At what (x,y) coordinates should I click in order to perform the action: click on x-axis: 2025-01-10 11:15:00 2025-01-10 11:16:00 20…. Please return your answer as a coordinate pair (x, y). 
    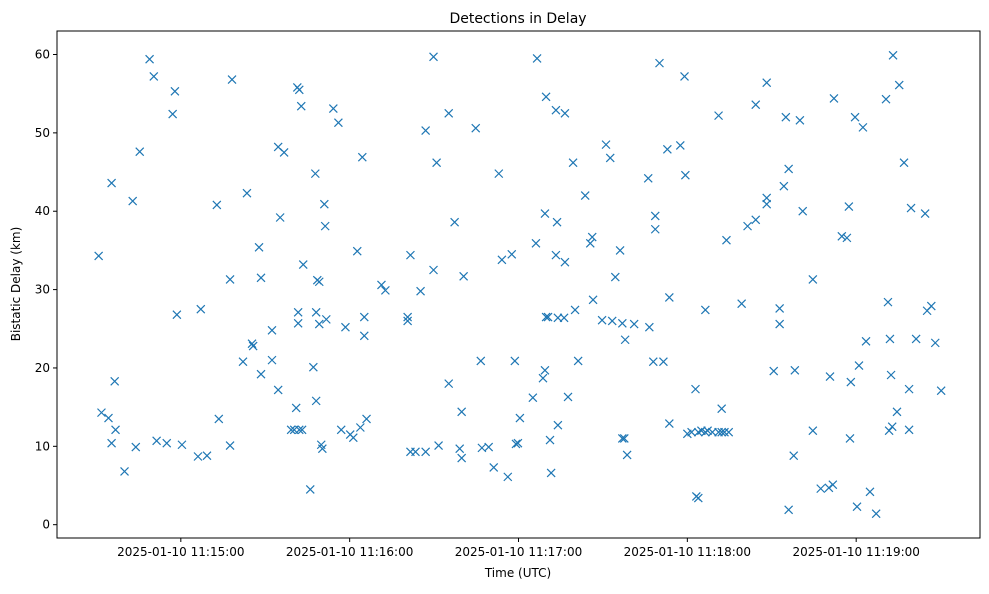
    Looking at the image, I should click on (518, 548).